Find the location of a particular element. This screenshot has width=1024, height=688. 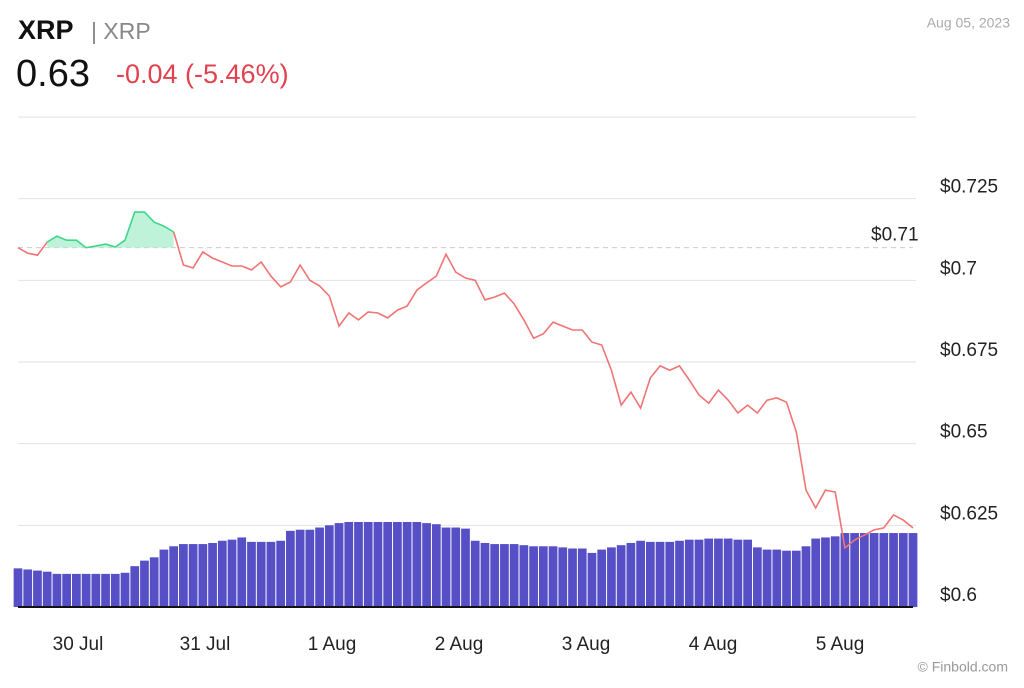

y-tick-label: $0.7 is located at coordinates (958, 268).